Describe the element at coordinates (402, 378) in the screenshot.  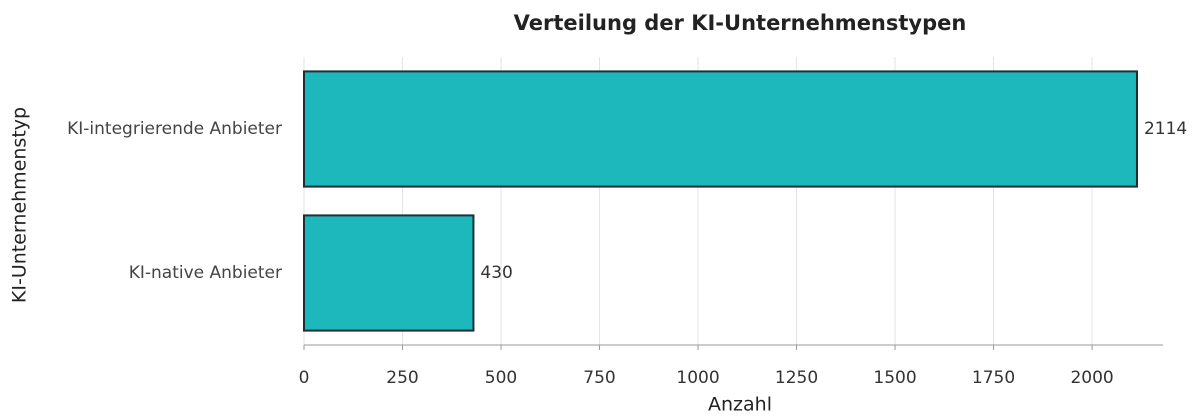
I see `x-tick-label: 250` at that location.